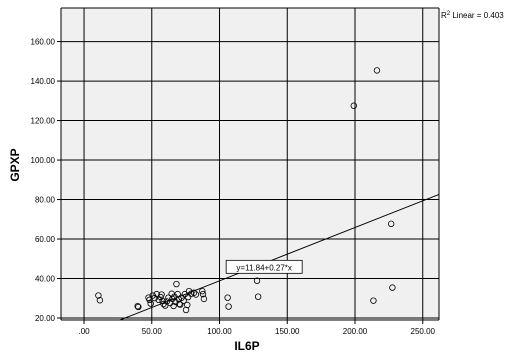  What do you see at coordinates (287, 331) in the screenshot?
I see `x-tick-label: 150.00` at bounding box center [287, 331].